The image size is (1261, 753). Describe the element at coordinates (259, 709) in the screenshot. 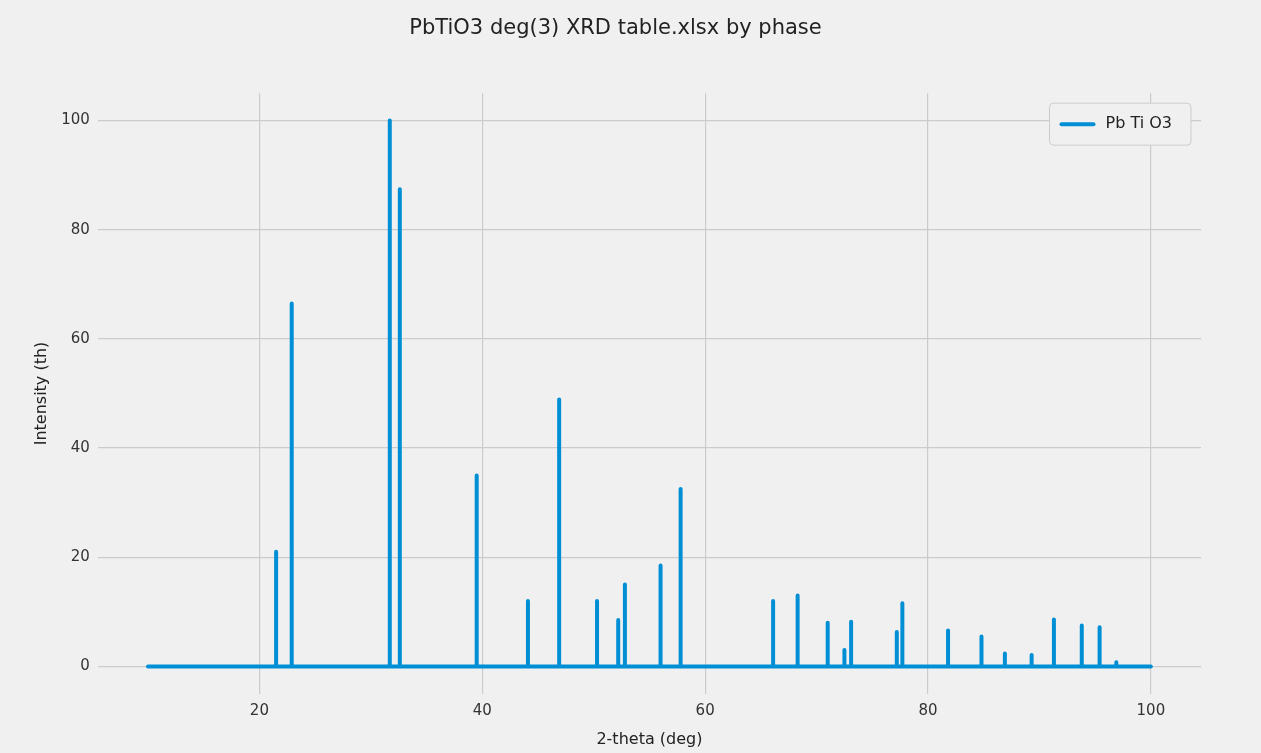

I see `x-tick-label: 20` at that location.